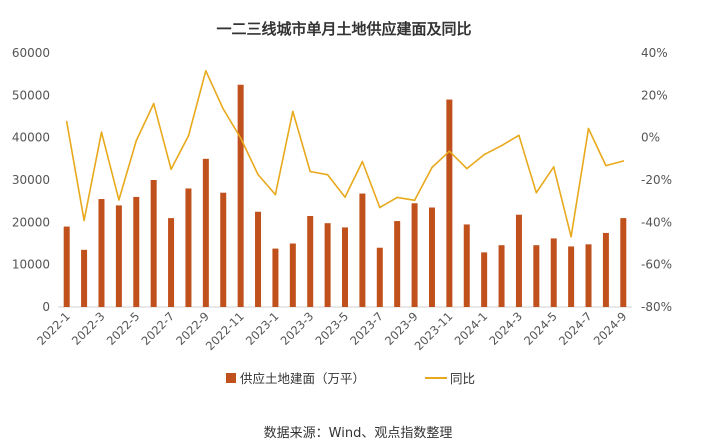 The width and height of the screenshot is (716, 443). I want to click on y-left-tick-label: 30000, so click(31, 180).